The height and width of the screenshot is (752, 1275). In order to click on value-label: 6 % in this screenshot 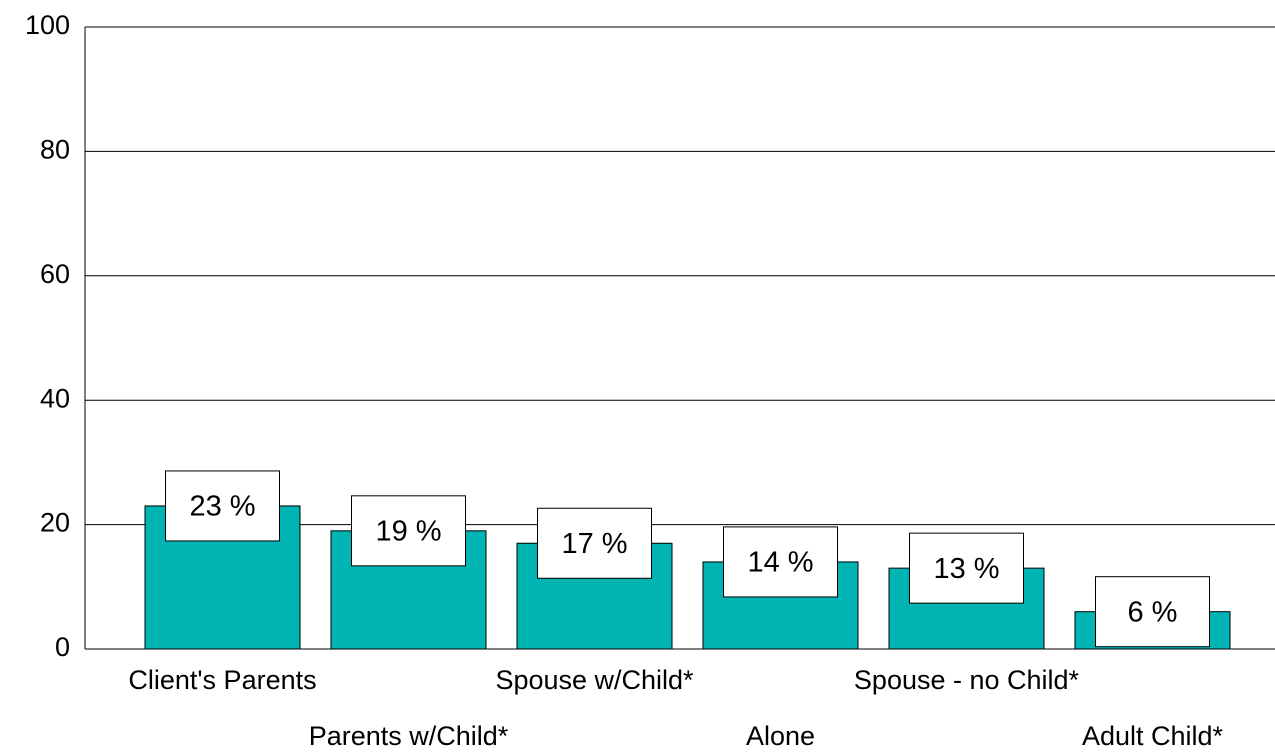, I will do `click(1153, 612)`.